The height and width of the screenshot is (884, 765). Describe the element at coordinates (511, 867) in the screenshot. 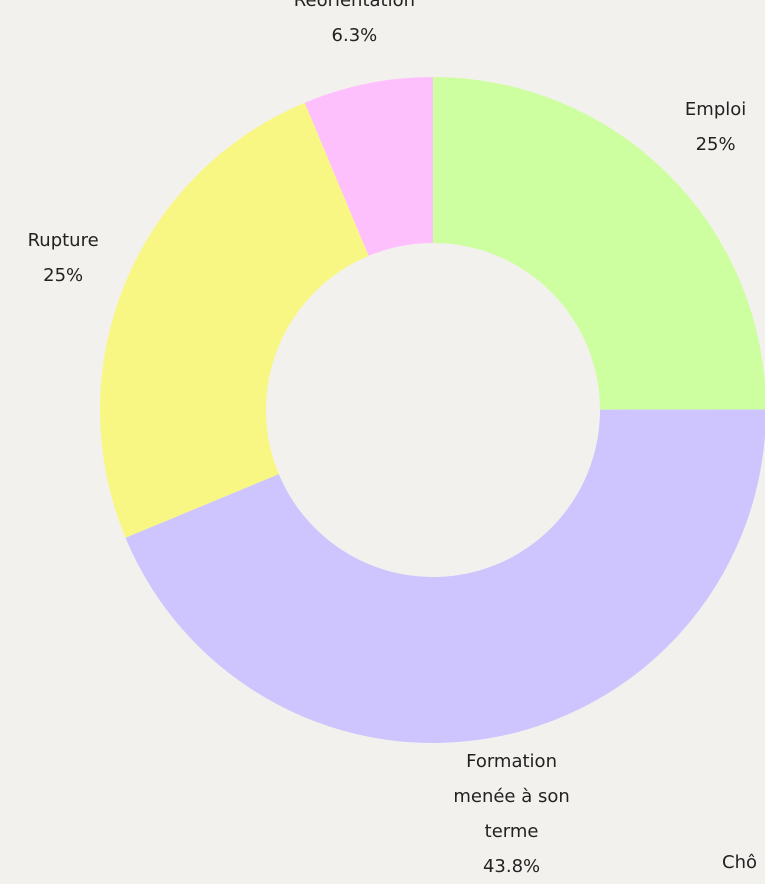

I see `value-label: 43.8%` at that location.